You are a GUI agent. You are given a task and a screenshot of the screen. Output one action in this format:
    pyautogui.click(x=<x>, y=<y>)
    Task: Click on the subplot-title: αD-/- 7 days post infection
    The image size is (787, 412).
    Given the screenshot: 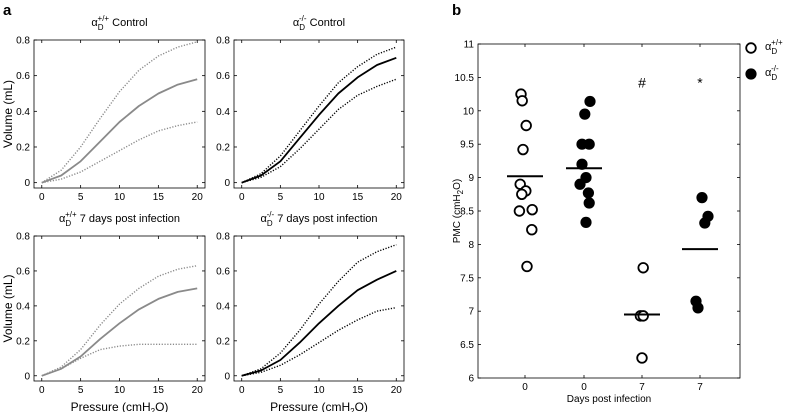 What is the action you would take?
    pyautogui.click(x=318, y=219)
    